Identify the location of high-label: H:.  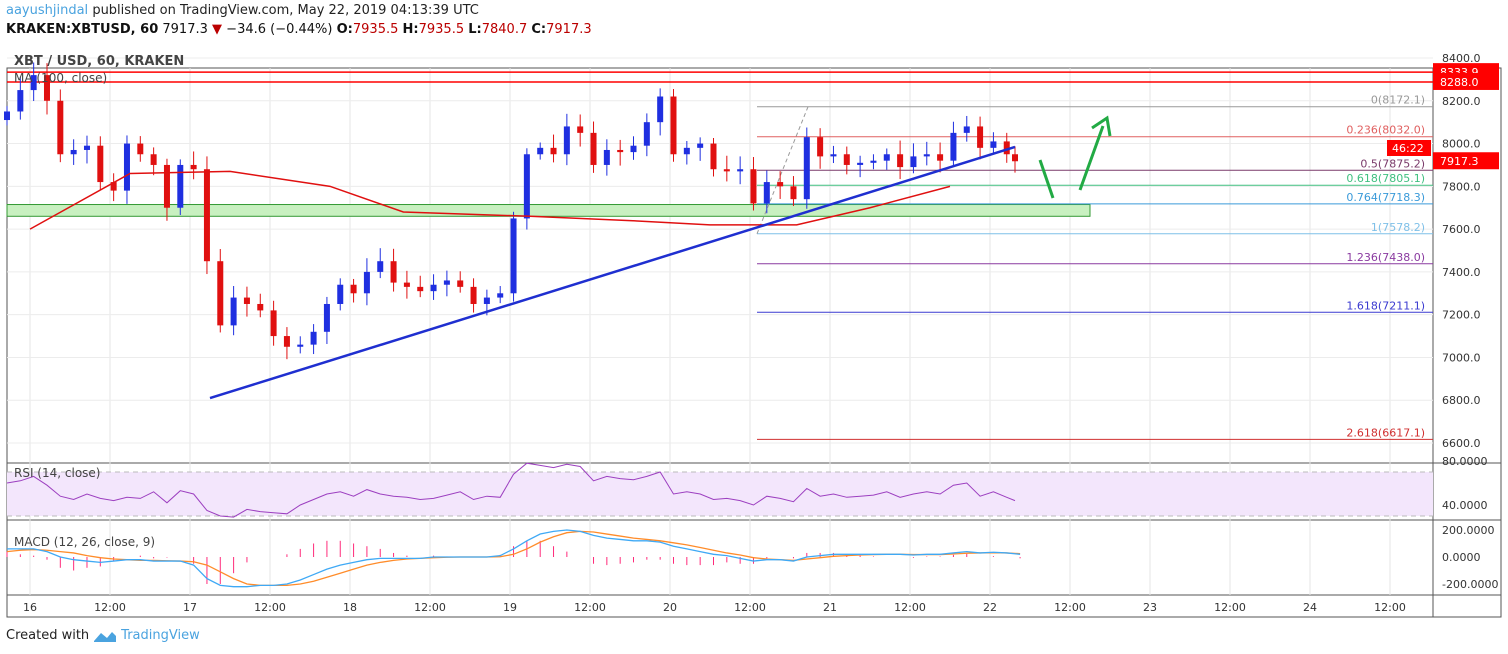
(410, 29).